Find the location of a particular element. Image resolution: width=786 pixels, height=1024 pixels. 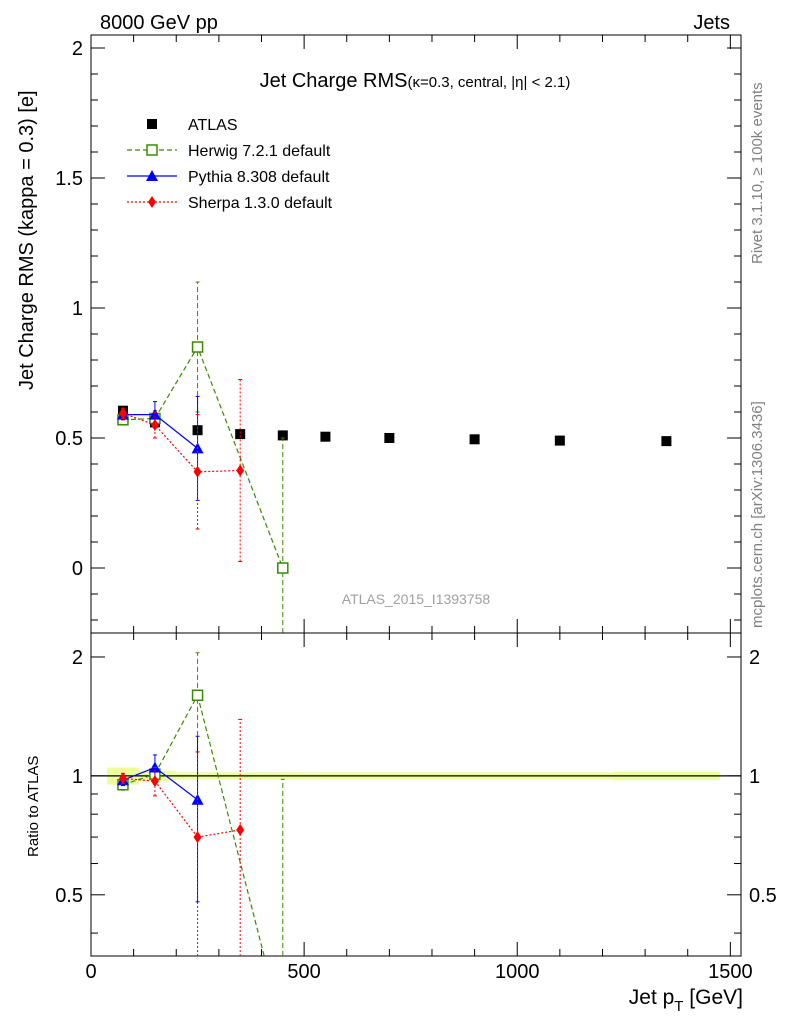

main-y-axis-label: Jet Charge RMS (kappa = 0.3) [e] is located at coordinates (27, 240).